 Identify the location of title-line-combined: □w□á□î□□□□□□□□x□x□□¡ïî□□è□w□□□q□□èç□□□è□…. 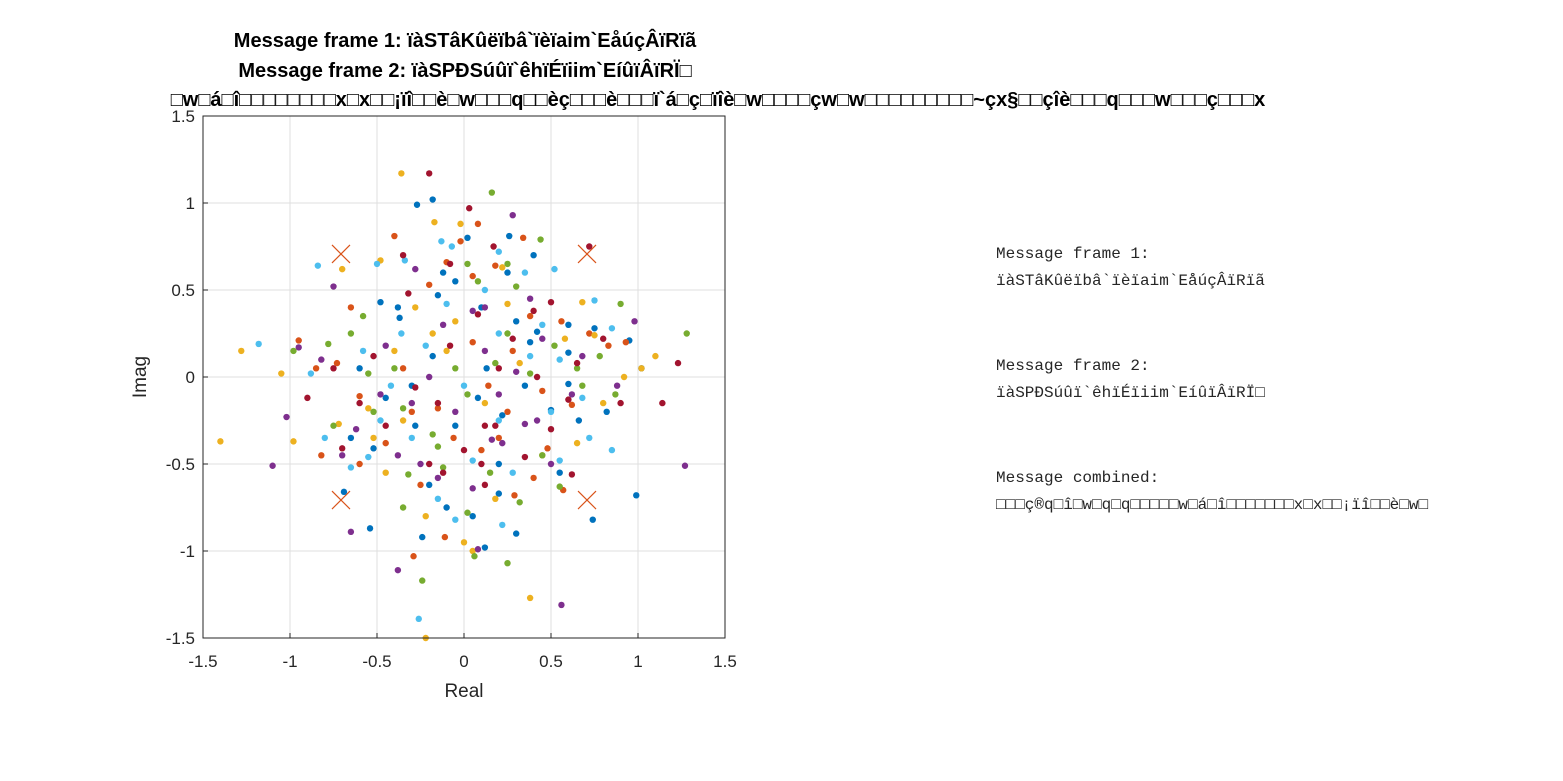
(718, 100).